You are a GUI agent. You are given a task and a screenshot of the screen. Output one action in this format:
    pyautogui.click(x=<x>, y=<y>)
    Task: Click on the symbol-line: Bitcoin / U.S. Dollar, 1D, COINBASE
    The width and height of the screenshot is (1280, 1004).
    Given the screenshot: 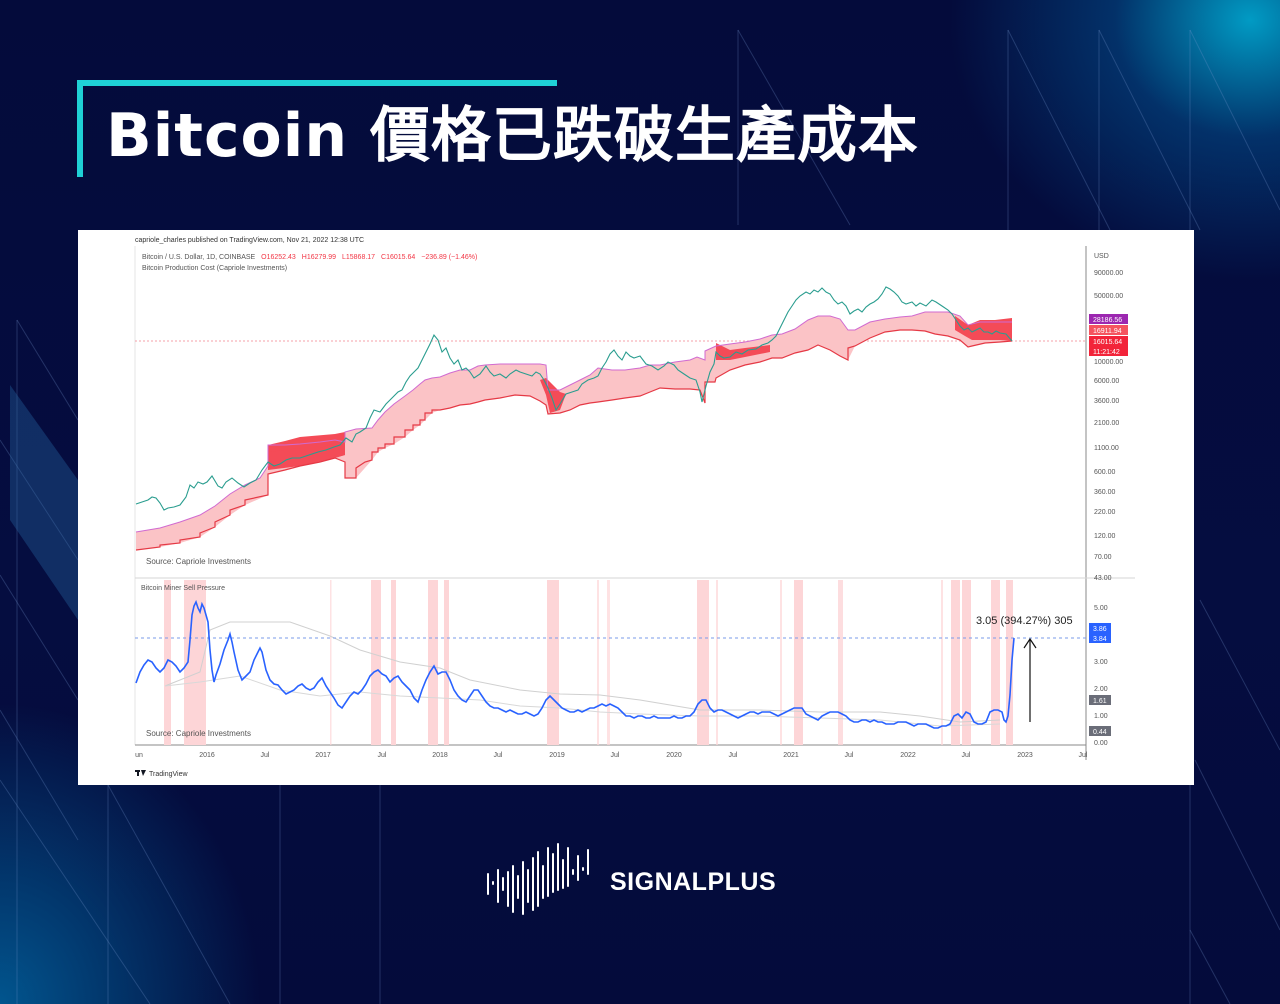 What is the action you would take?
    pyautogui.click(x=199, y=257)
    